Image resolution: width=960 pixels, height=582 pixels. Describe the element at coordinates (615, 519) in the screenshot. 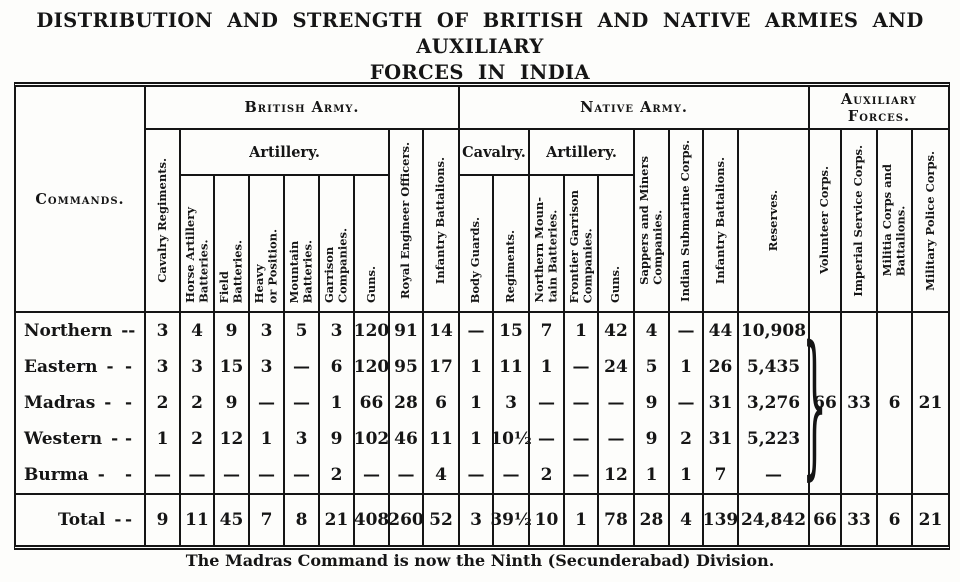

I see `total-cell: 78` at that location.